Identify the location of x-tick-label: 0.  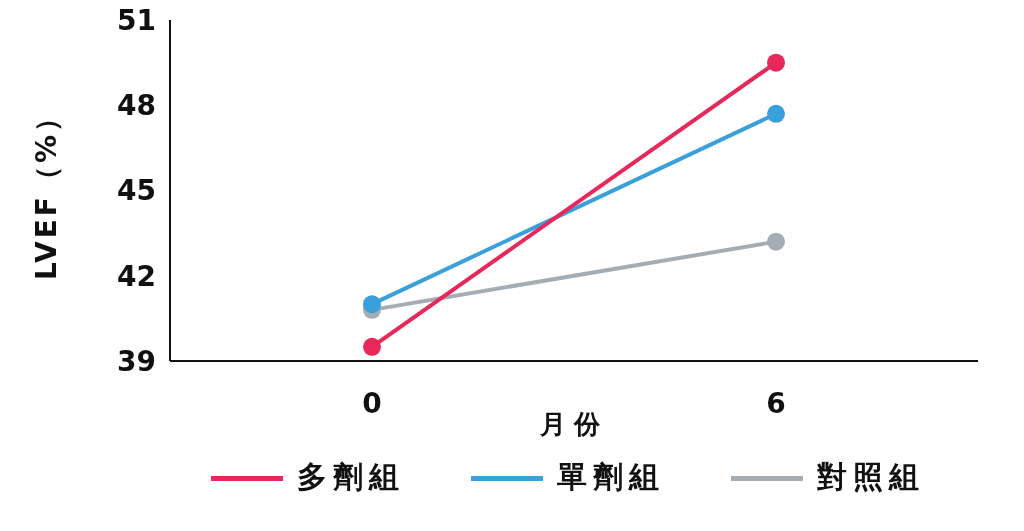
(372, 403).